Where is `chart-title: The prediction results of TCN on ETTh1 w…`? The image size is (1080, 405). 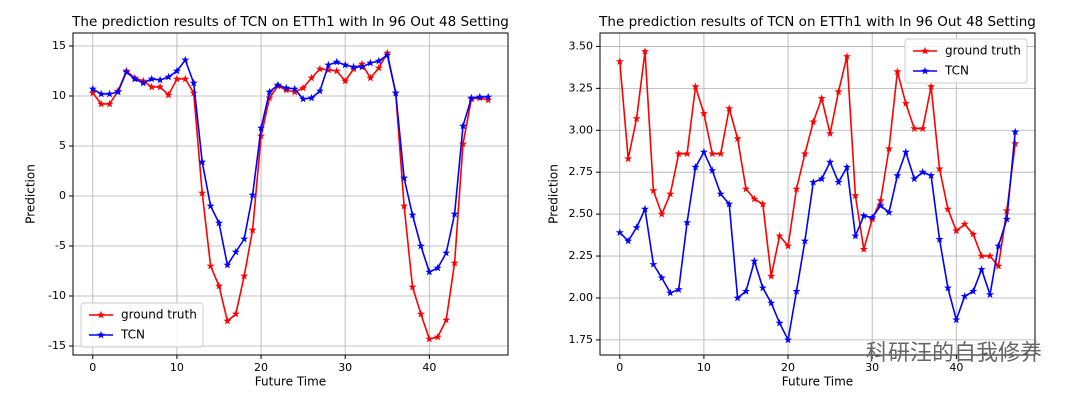
chart-title: The prediction results of TCN on ETTh1 w… is located at coordinates (817, 22).